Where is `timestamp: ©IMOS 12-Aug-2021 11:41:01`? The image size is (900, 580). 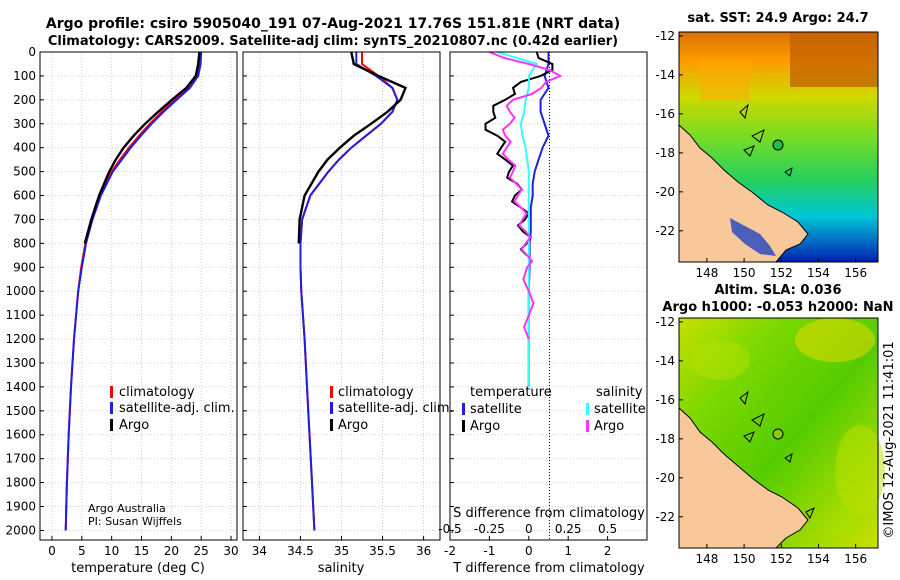 timestamp: ©IMOS 12-Aug-2021 11:41:01 is located at coordinates (889, 439).